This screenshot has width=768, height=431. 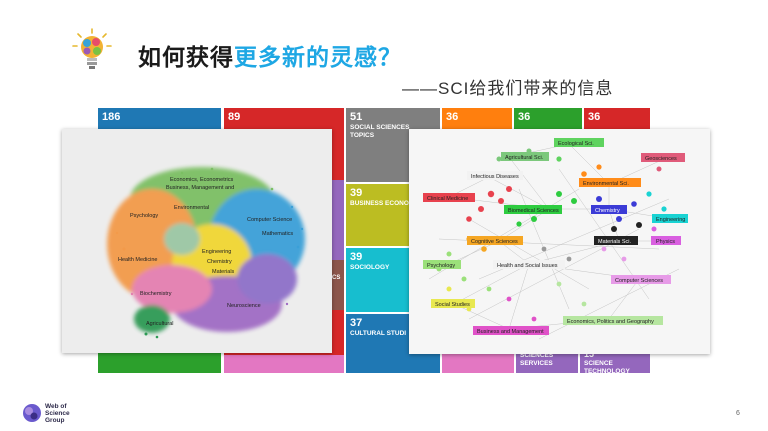 What do you see at coordinates (441, 266) in the screenshot?
I see `node-label-psychology: Psychology` at bounding box center [441, 266].